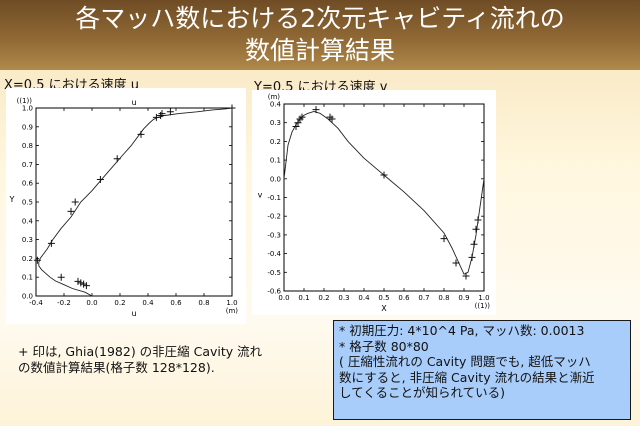 The image size is (640, 426). What do you see at coordinates (232, 311) in the screenshot?
I see `x-unit-label: (m)` at bounding box center [232, 311].